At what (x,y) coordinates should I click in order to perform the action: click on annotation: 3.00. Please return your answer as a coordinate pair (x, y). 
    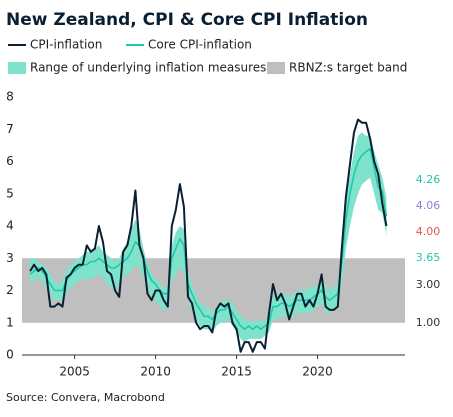
    Looking at the image, I should click on (428, 284).